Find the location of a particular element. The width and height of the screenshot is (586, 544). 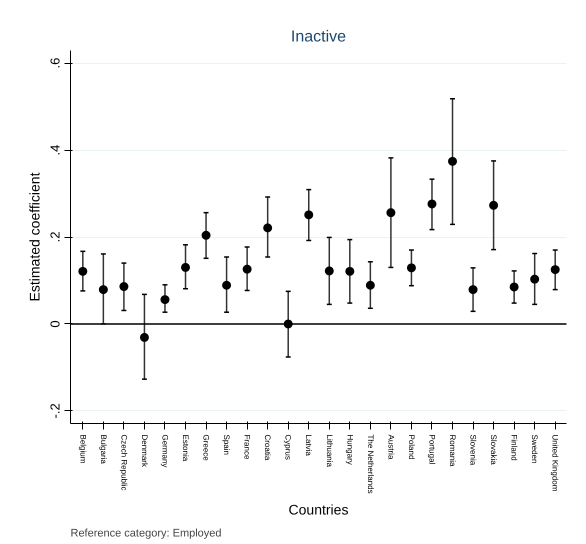

x-tick-label: Lithuania is located at coordinates (329, 451).